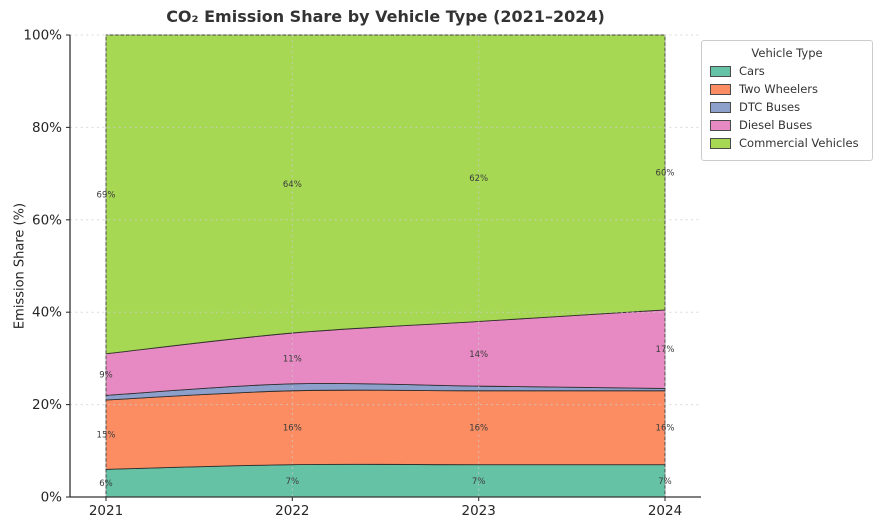  I want to click on data-label: 69%, so click(106, 195).